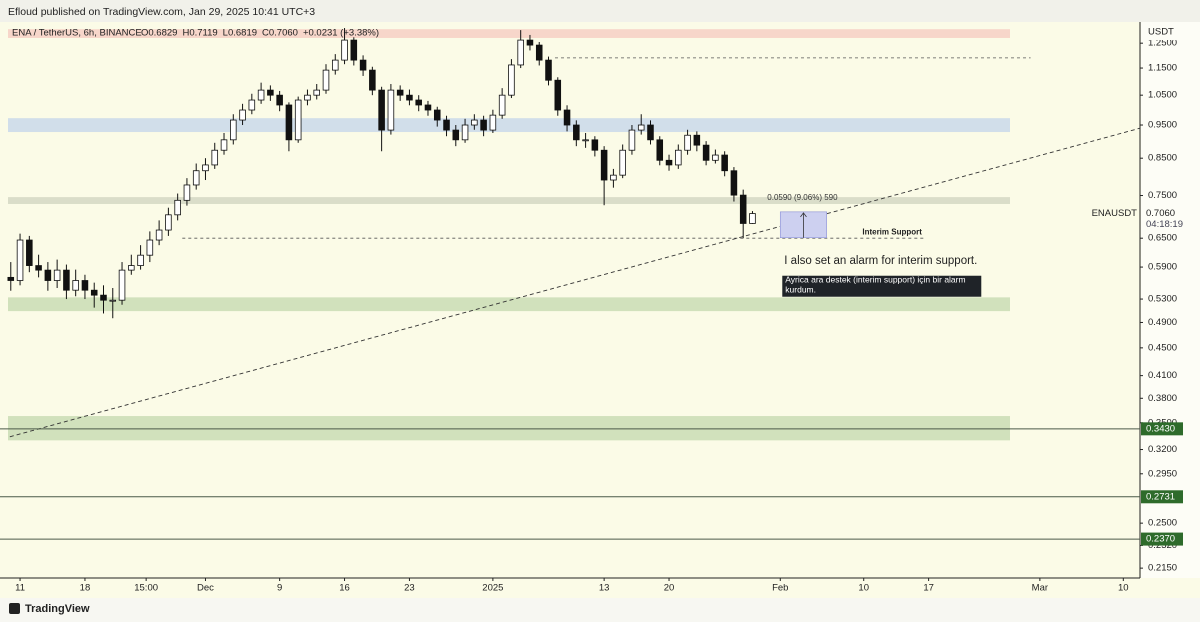 This screenshot has width=1200, height=622. I want to click on y-tick-label: 0.3200, so click(1162, 449).